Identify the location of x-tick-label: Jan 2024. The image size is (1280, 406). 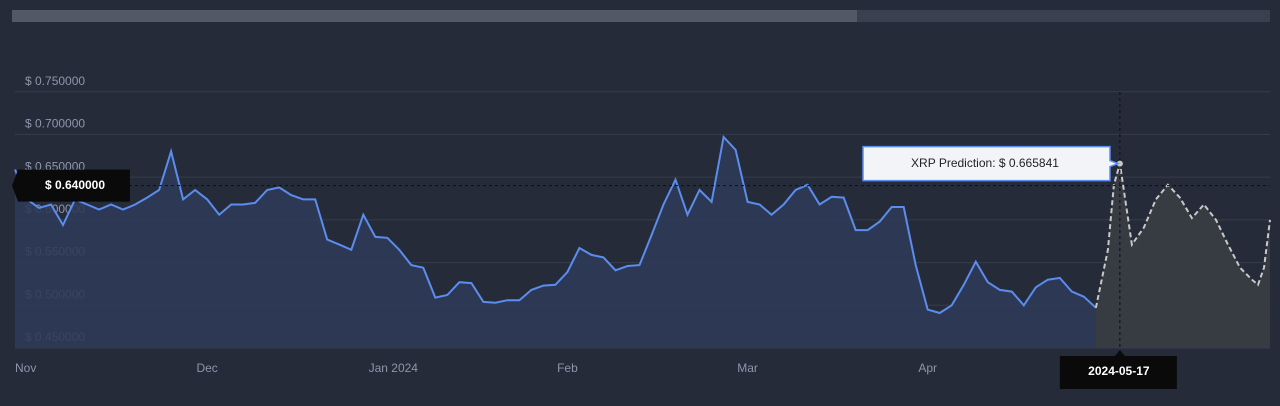
(394, 368).